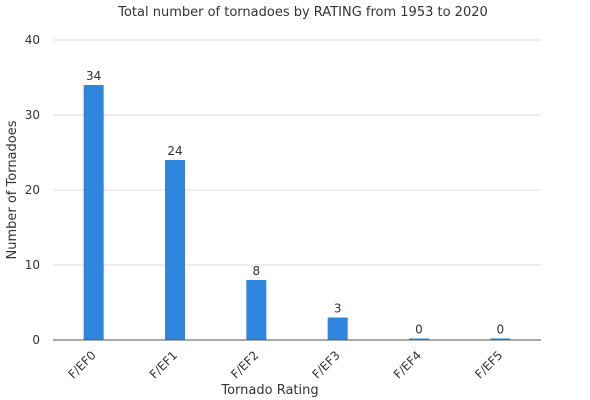  What do you see at coordinates (269, 390) in the screenshot?
I see `x-axis-title: Tornado Rating` at bounding box center [269, 390].